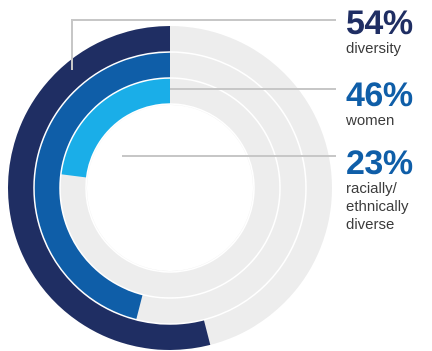  I want to click on ring-racially-ethnically-diverse, so click(115, 128).